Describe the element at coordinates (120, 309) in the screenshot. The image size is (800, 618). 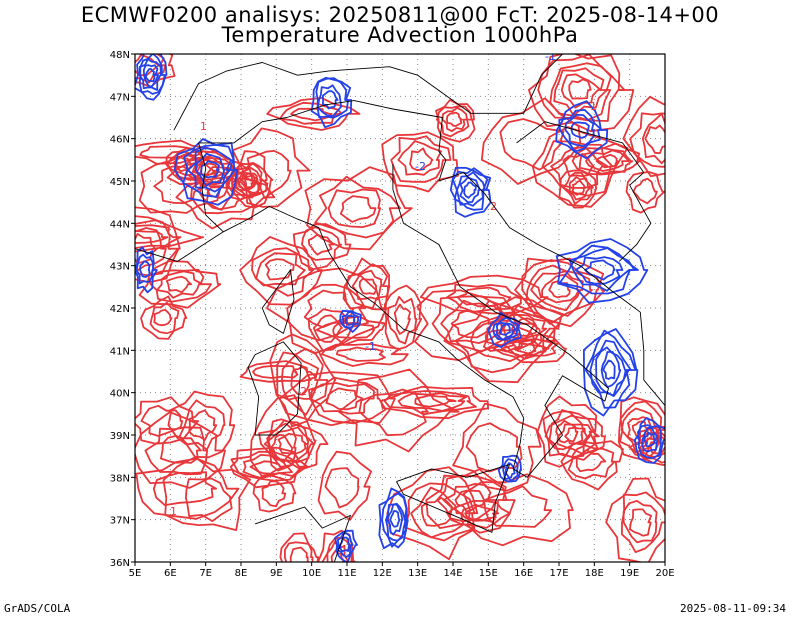
I see `lat-tick-label: 42N` at that location.